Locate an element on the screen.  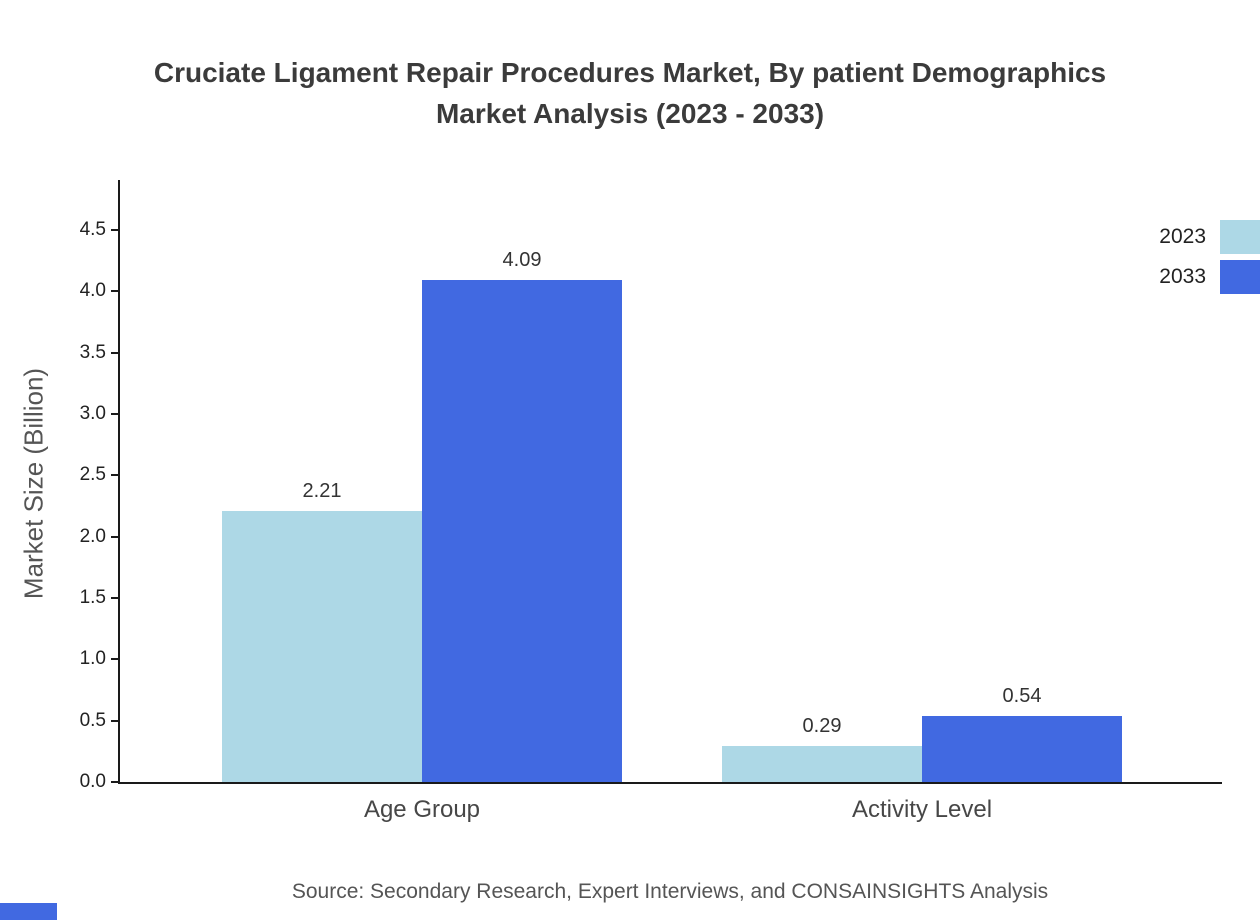
y-tick-label: 2.5 is located at coordinates (92, 475).